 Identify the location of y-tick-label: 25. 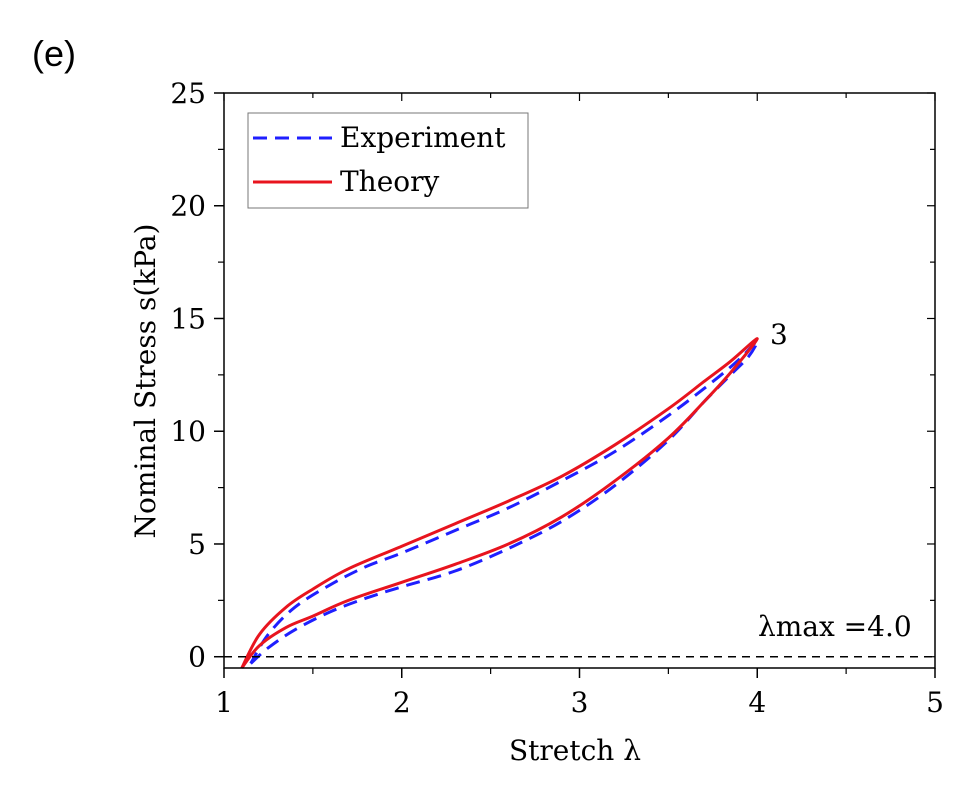
(188, 93).